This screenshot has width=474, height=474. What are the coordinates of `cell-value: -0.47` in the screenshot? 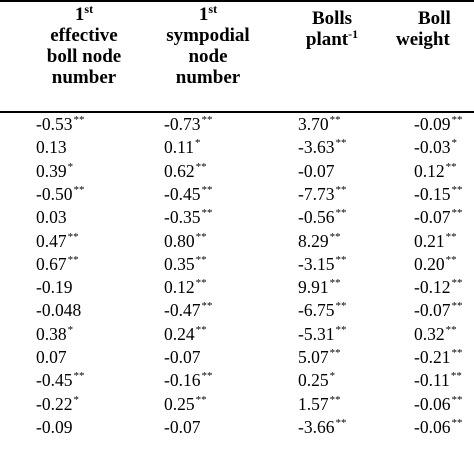 It's located at (182, 310).